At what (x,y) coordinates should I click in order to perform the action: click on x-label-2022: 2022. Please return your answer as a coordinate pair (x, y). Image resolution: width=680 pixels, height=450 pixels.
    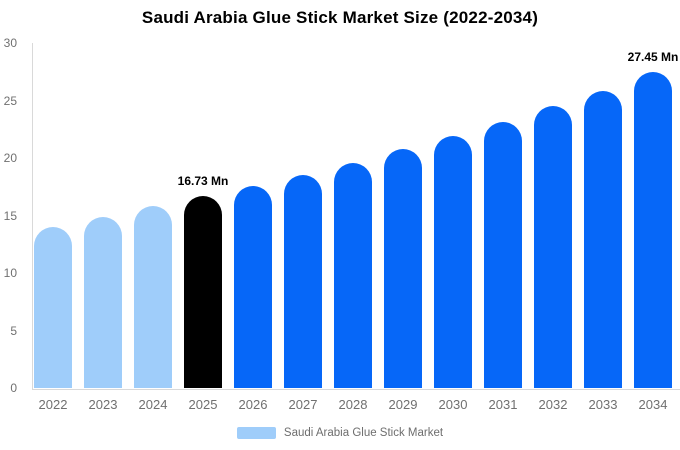
    Looking at the image, I should click on (53, 404).